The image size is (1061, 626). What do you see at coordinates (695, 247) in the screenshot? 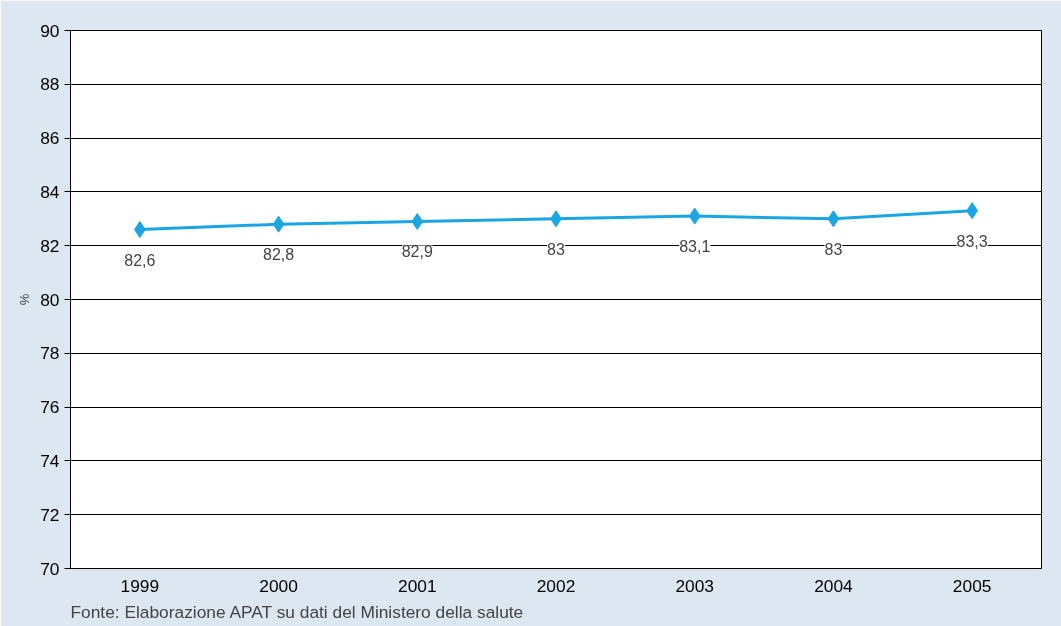
I see `data-label: 83,1` at bounding box center [695, 247].